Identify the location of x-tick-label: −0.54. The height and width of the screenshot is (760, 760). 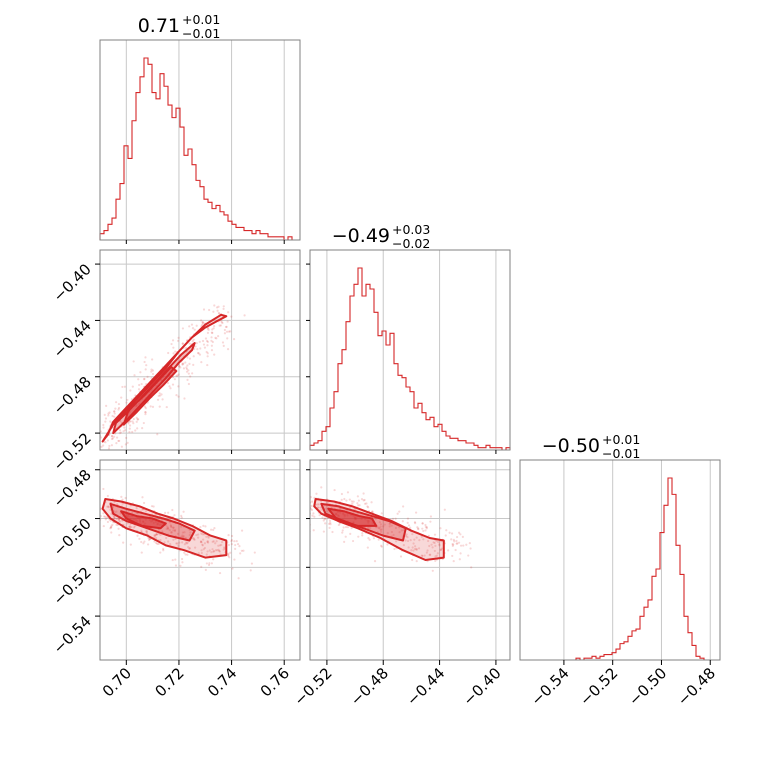
(549, 686).